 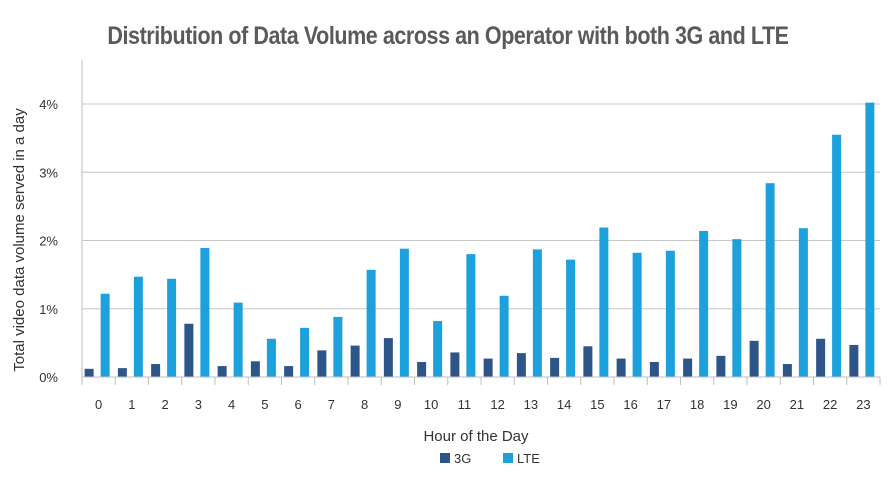 What do you see at coordinates (664, 404) in the screenshot?
I see `x-tick-label: 17` at bounding box center [664, 404].